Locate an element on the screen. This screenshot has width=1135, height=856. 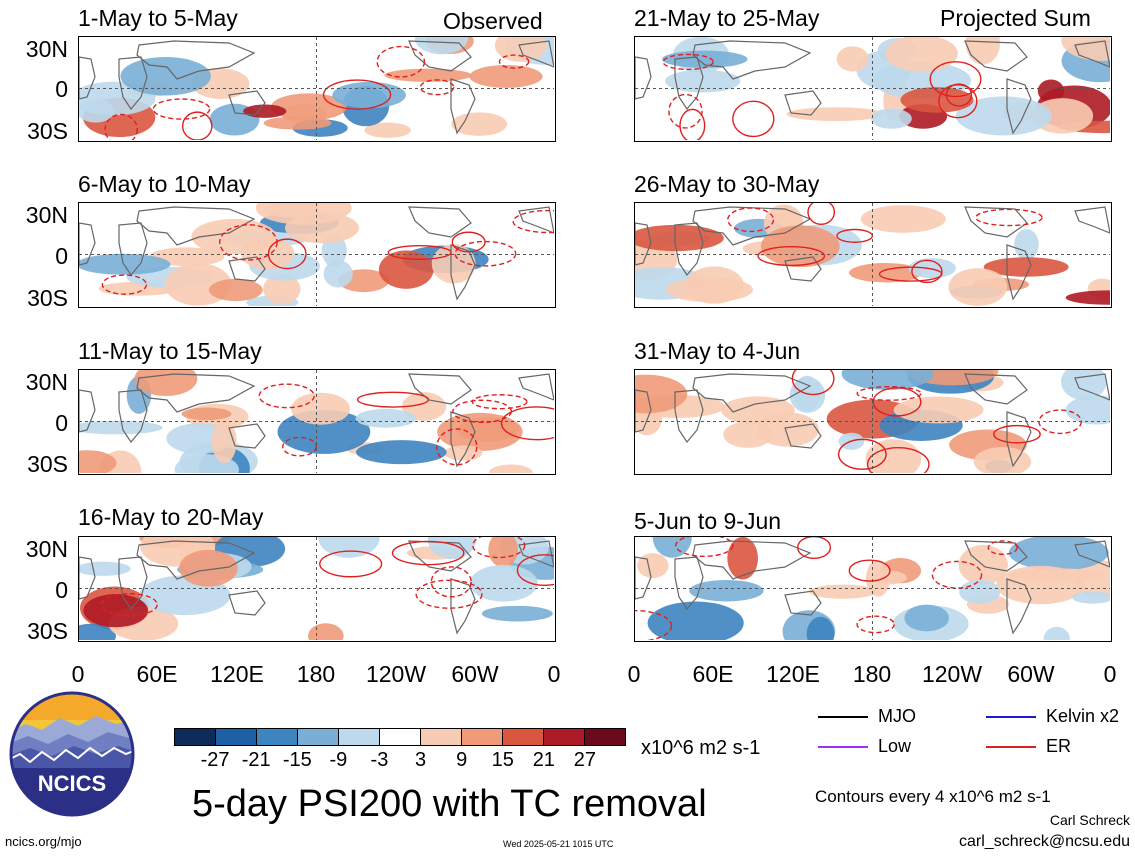
colorbar-tick-label: -27 is located at coordinates (215, 760).